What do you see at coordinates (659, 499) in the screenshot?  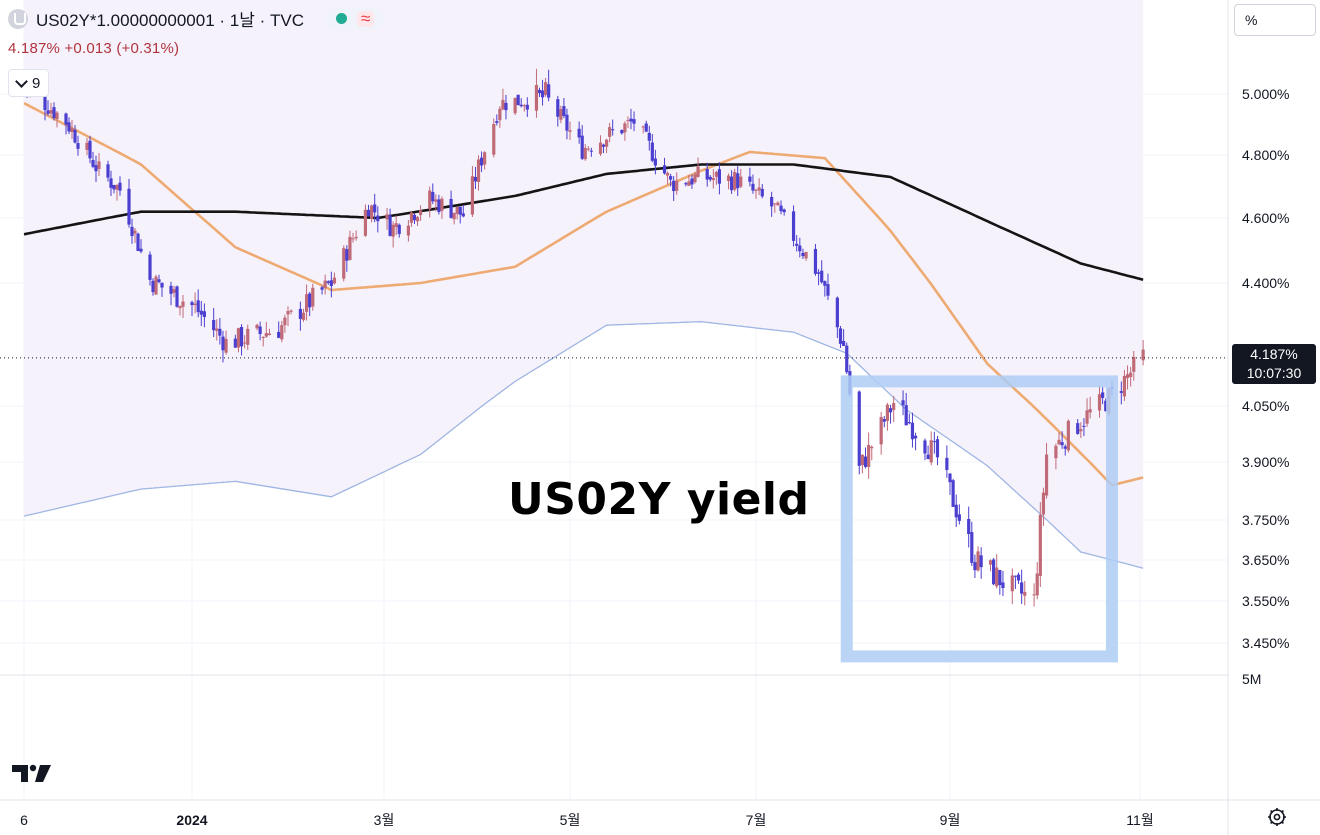 I see `chart-annotation: US02Y yield` at bounding box center [659, 499].